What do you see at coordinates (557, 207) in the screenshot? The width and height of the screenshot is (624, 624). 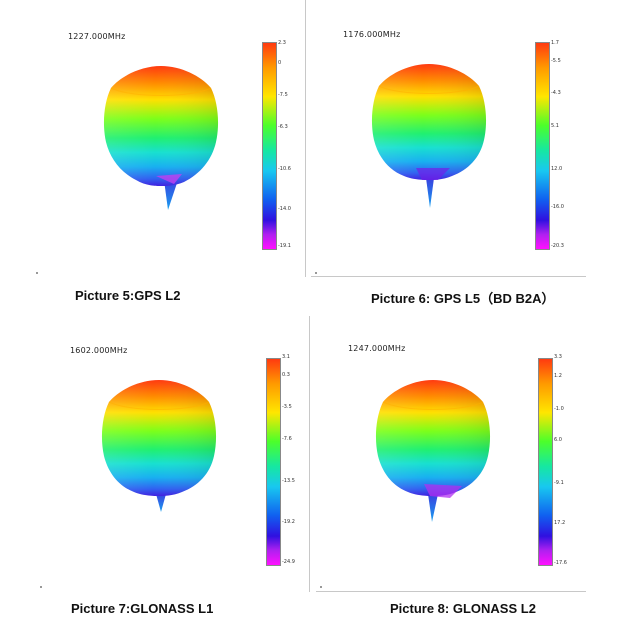 I see `scale-tick: -16.0` at bounding box center [557, 207].